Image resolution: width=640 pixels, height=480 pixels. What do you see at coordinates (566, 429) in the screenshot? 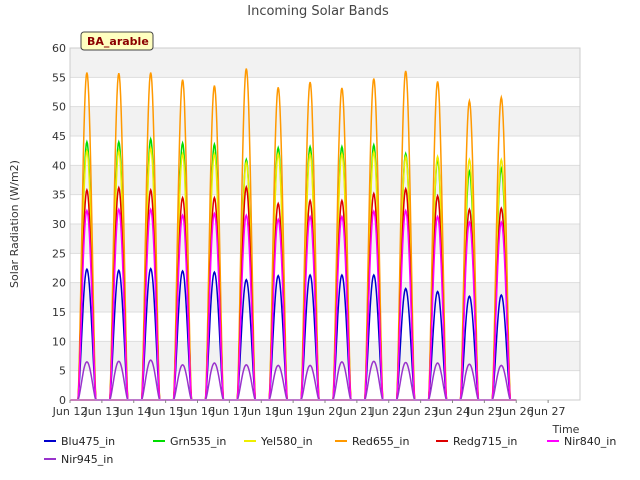
I see `x-axis-label: Time` at bounding box center [566, 429].